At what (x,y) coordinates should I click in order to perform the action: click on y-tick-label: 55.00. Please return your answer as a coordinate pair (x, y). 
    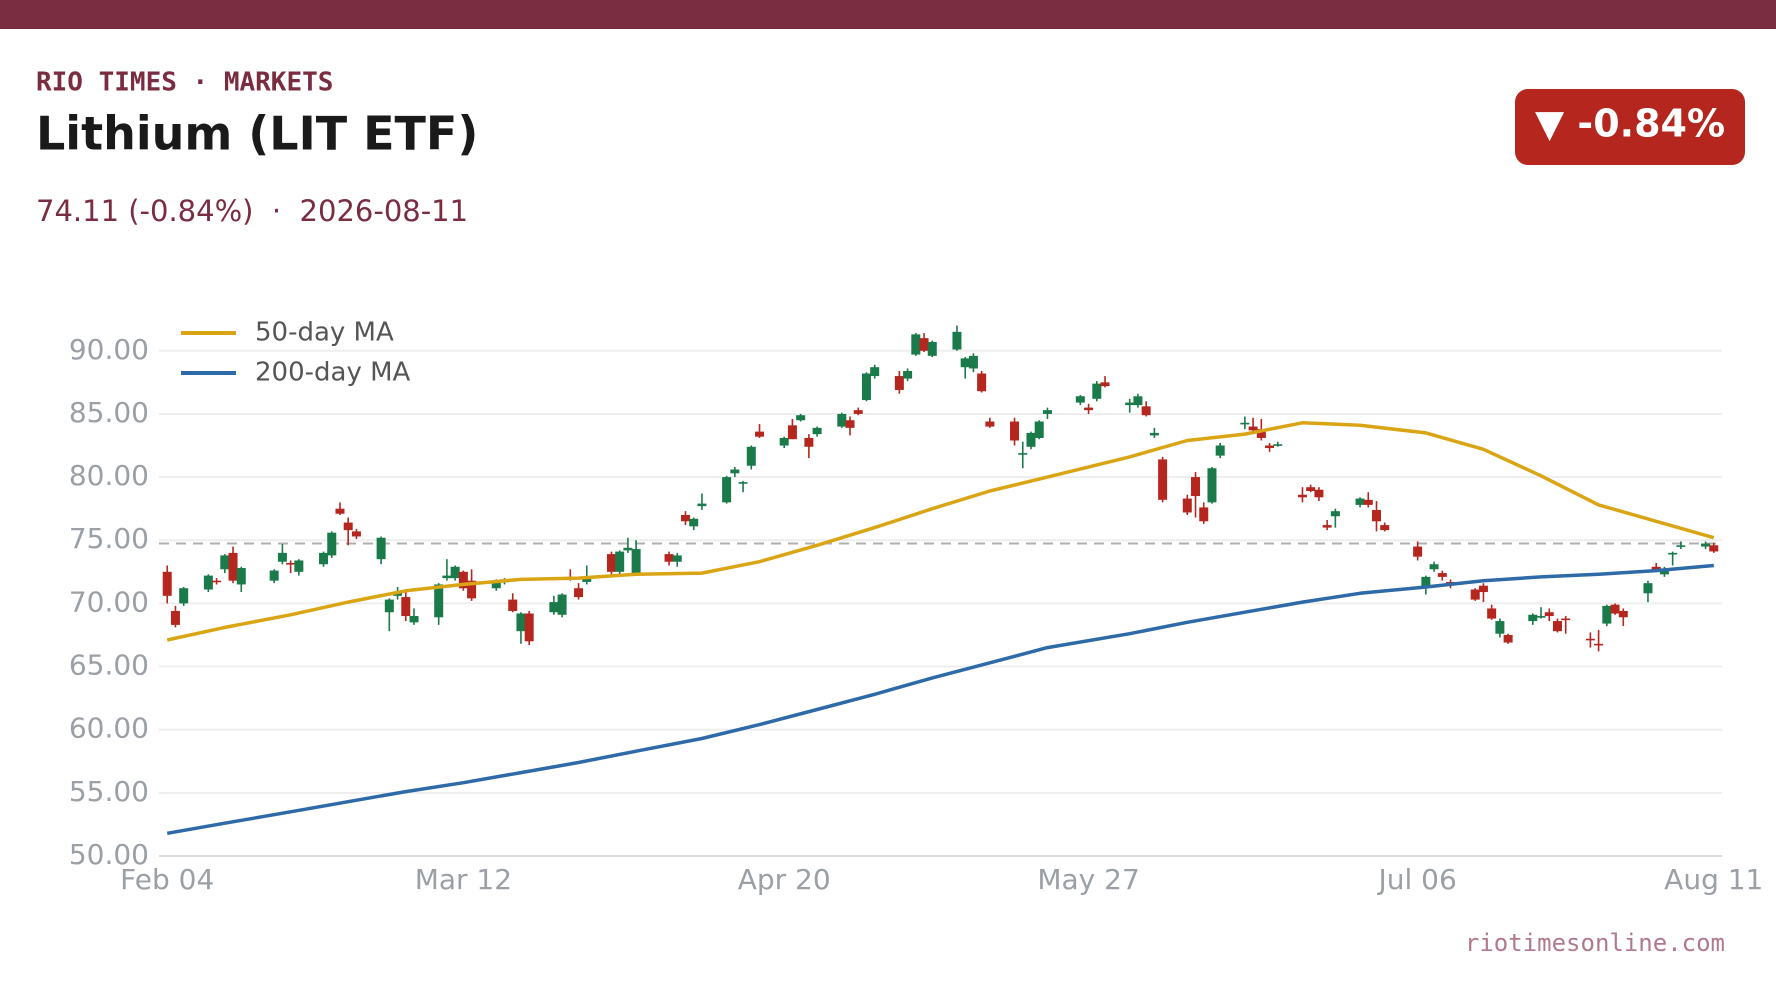
    Looking at the image, I should click on (109, 791).